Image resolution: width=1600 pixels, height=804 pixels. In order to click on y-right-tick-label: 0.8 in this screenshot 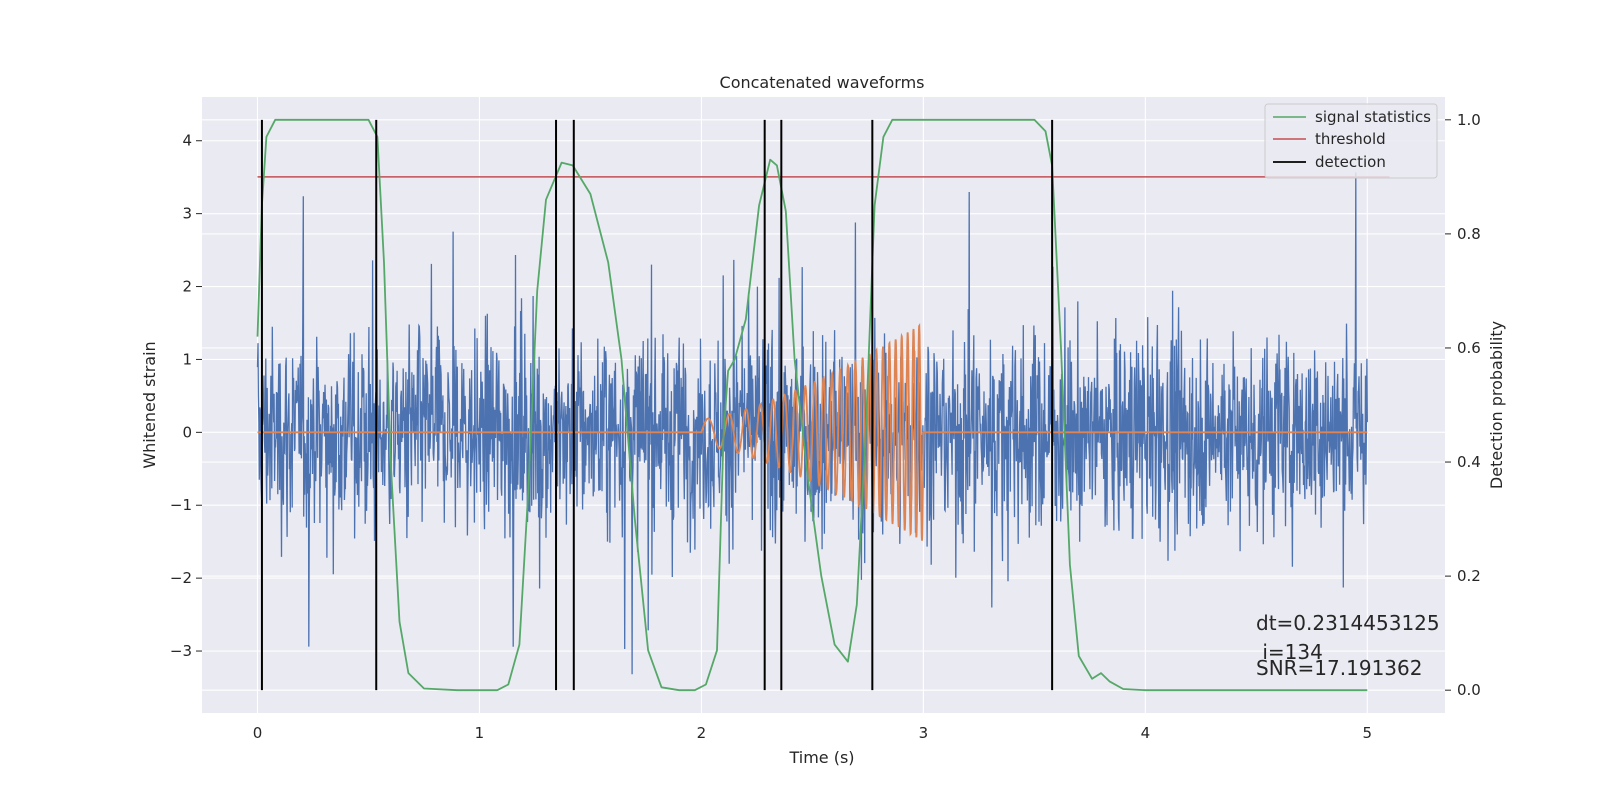, I will do `click(1469, 234)`.